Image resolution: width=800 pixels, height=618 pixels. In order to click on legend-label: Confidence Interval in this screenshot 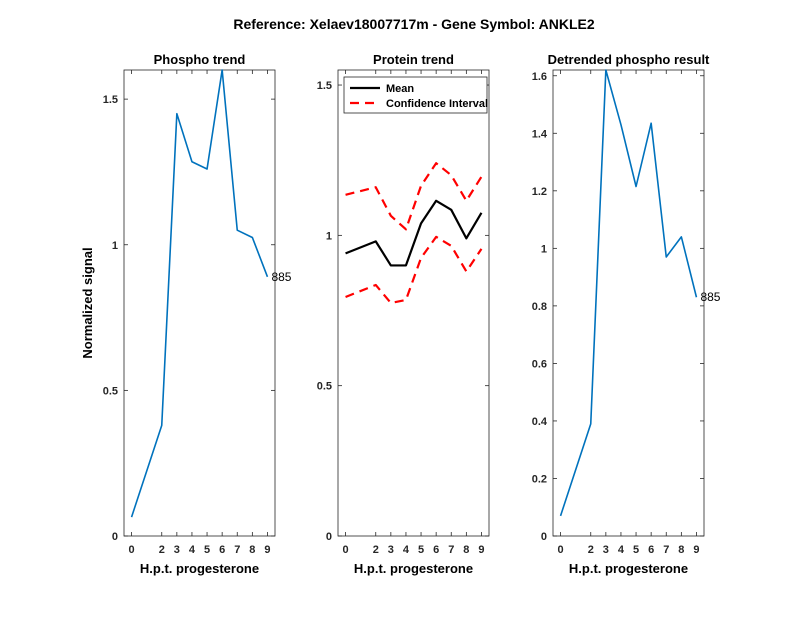, I will do `click(437, 104)`.